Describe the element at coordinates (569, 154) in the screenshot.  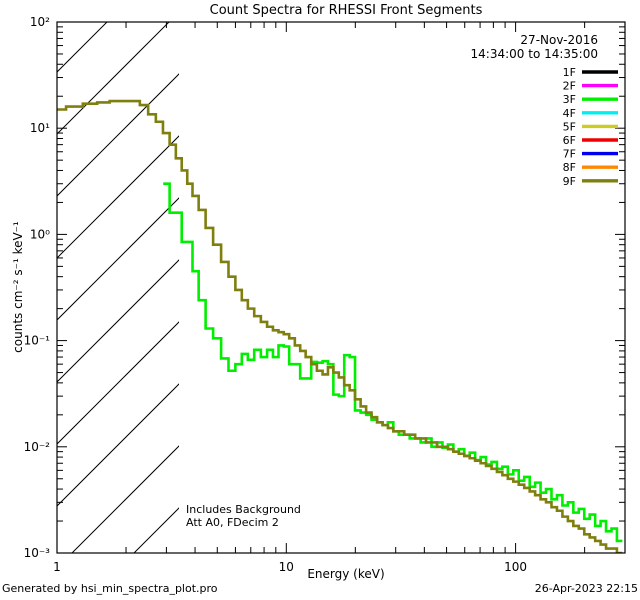
I see `legend-label-7f: 7F` at that location.